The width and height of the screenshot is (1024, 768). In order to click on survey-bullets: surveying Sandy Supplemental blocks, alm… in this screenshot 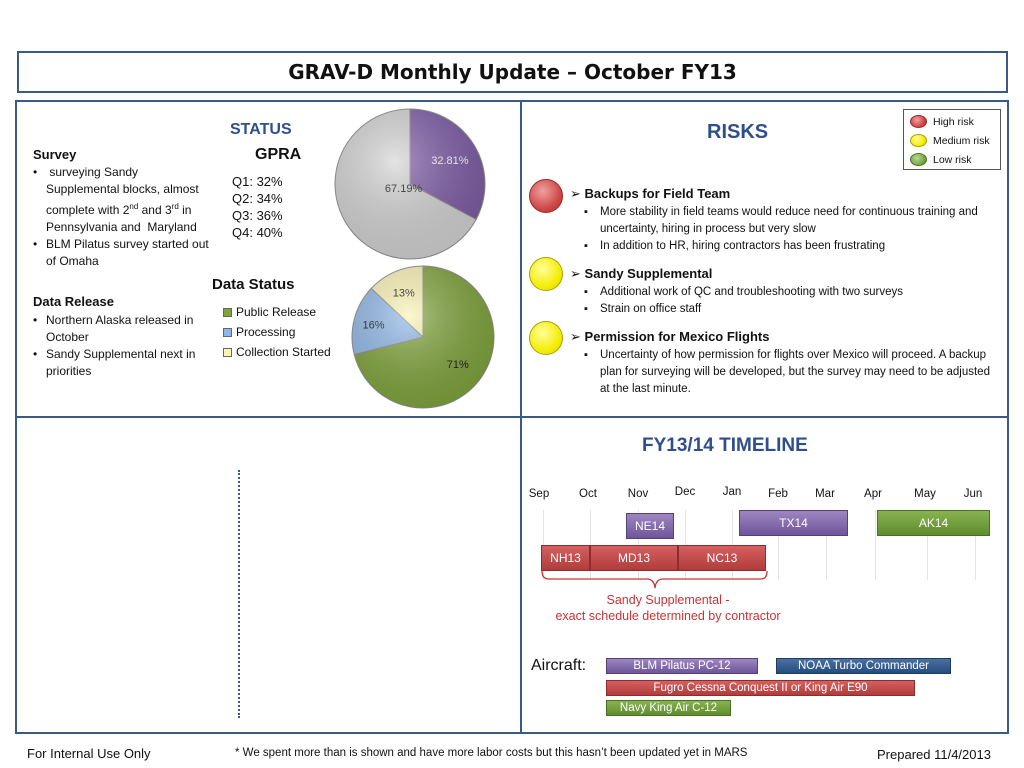, I will do `click(123, 217)`.